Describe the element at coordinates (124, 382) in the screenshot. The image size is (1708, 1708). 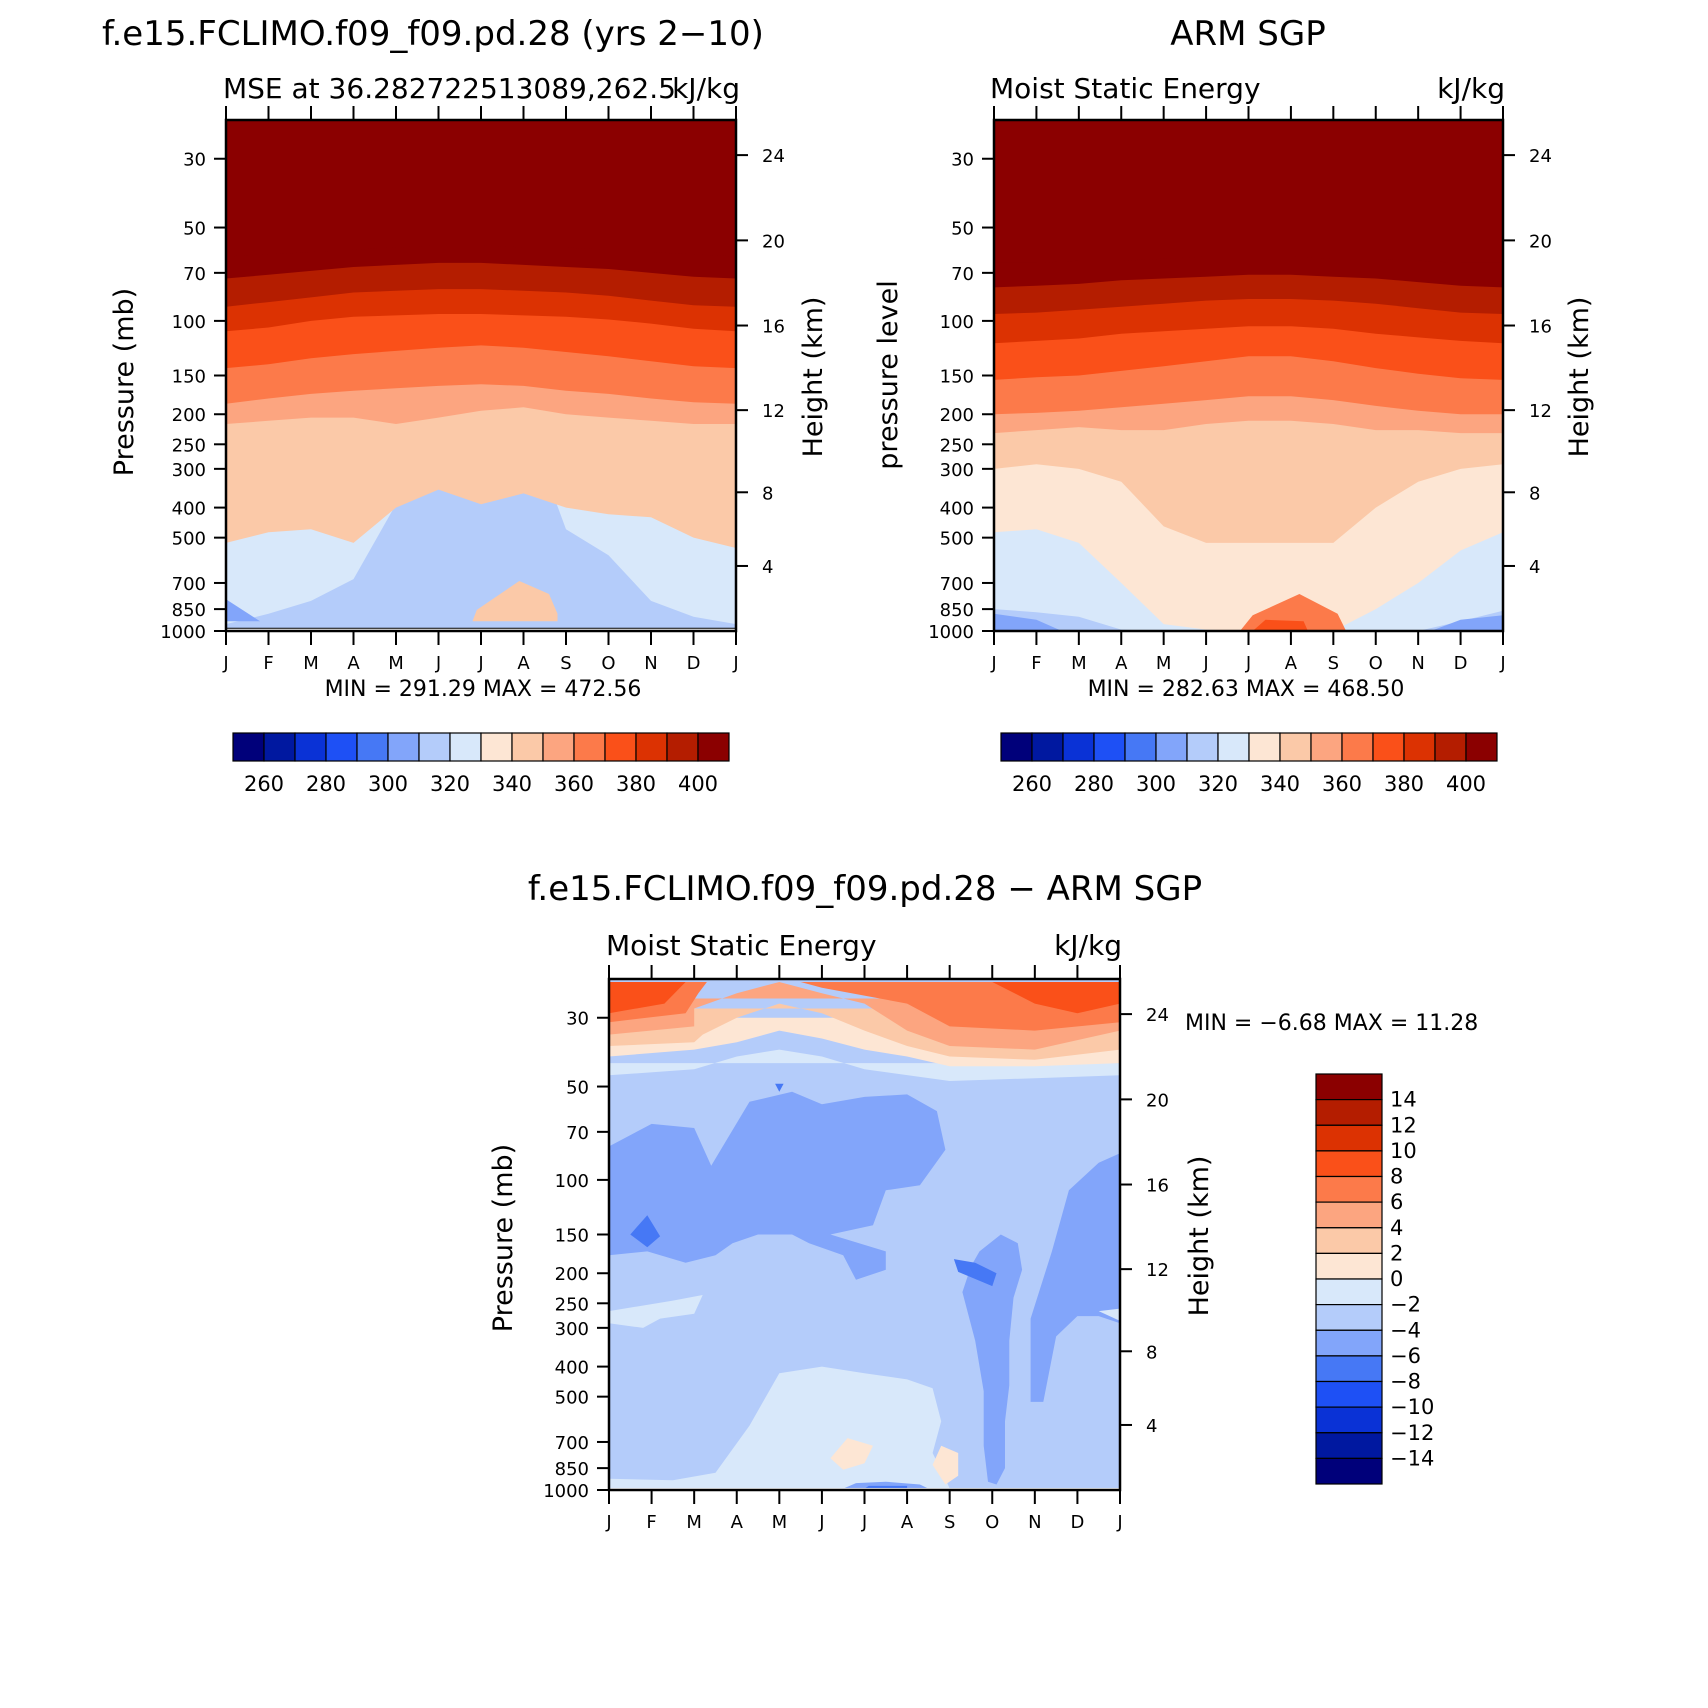
I see `model-y-axis-label: Pressure (mb)` at that location.